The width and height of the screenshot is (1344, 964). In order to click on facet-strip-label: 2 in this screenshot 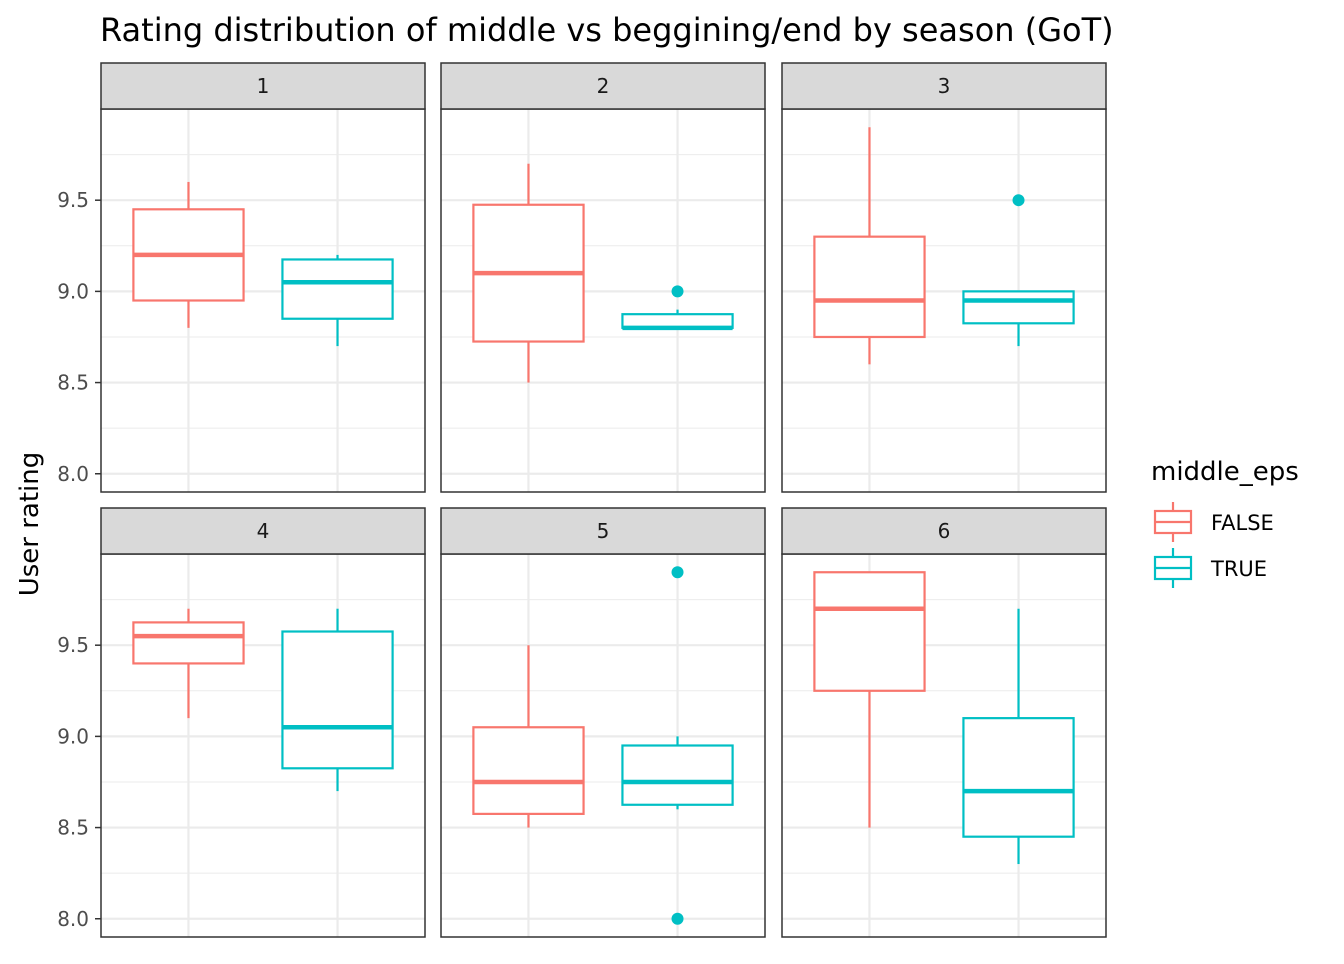, I will do `click(603, 86)`.